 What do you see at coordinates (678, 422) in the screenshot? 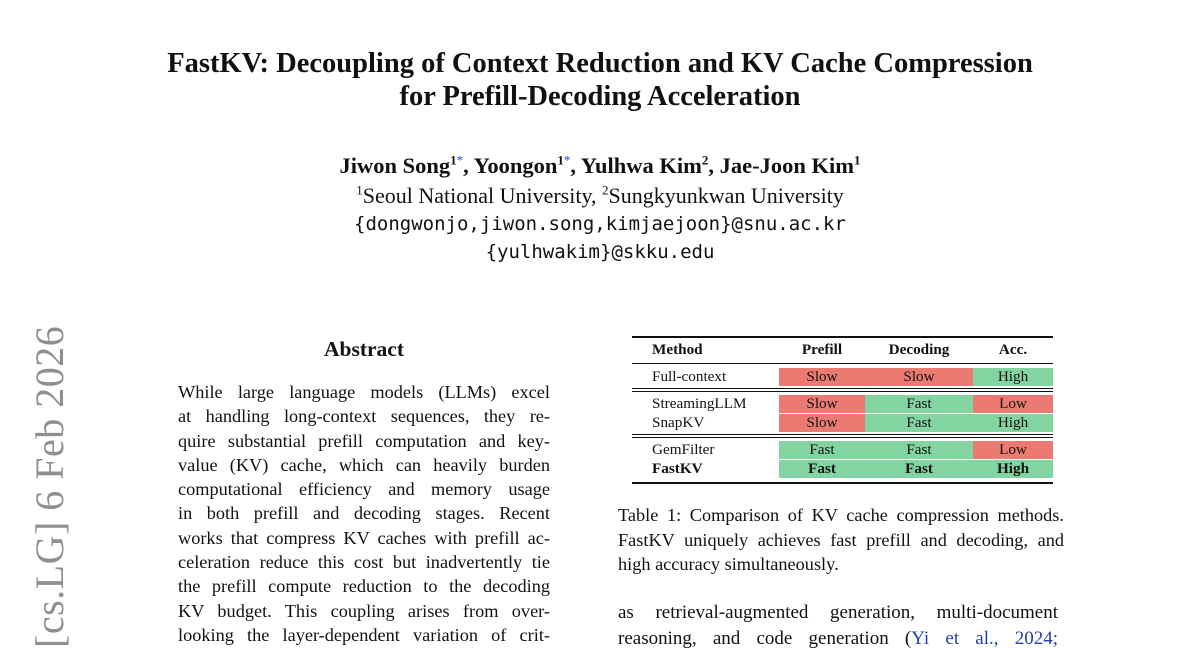
I see `method-cell: SnapKV` at bounding box center [678, 422].